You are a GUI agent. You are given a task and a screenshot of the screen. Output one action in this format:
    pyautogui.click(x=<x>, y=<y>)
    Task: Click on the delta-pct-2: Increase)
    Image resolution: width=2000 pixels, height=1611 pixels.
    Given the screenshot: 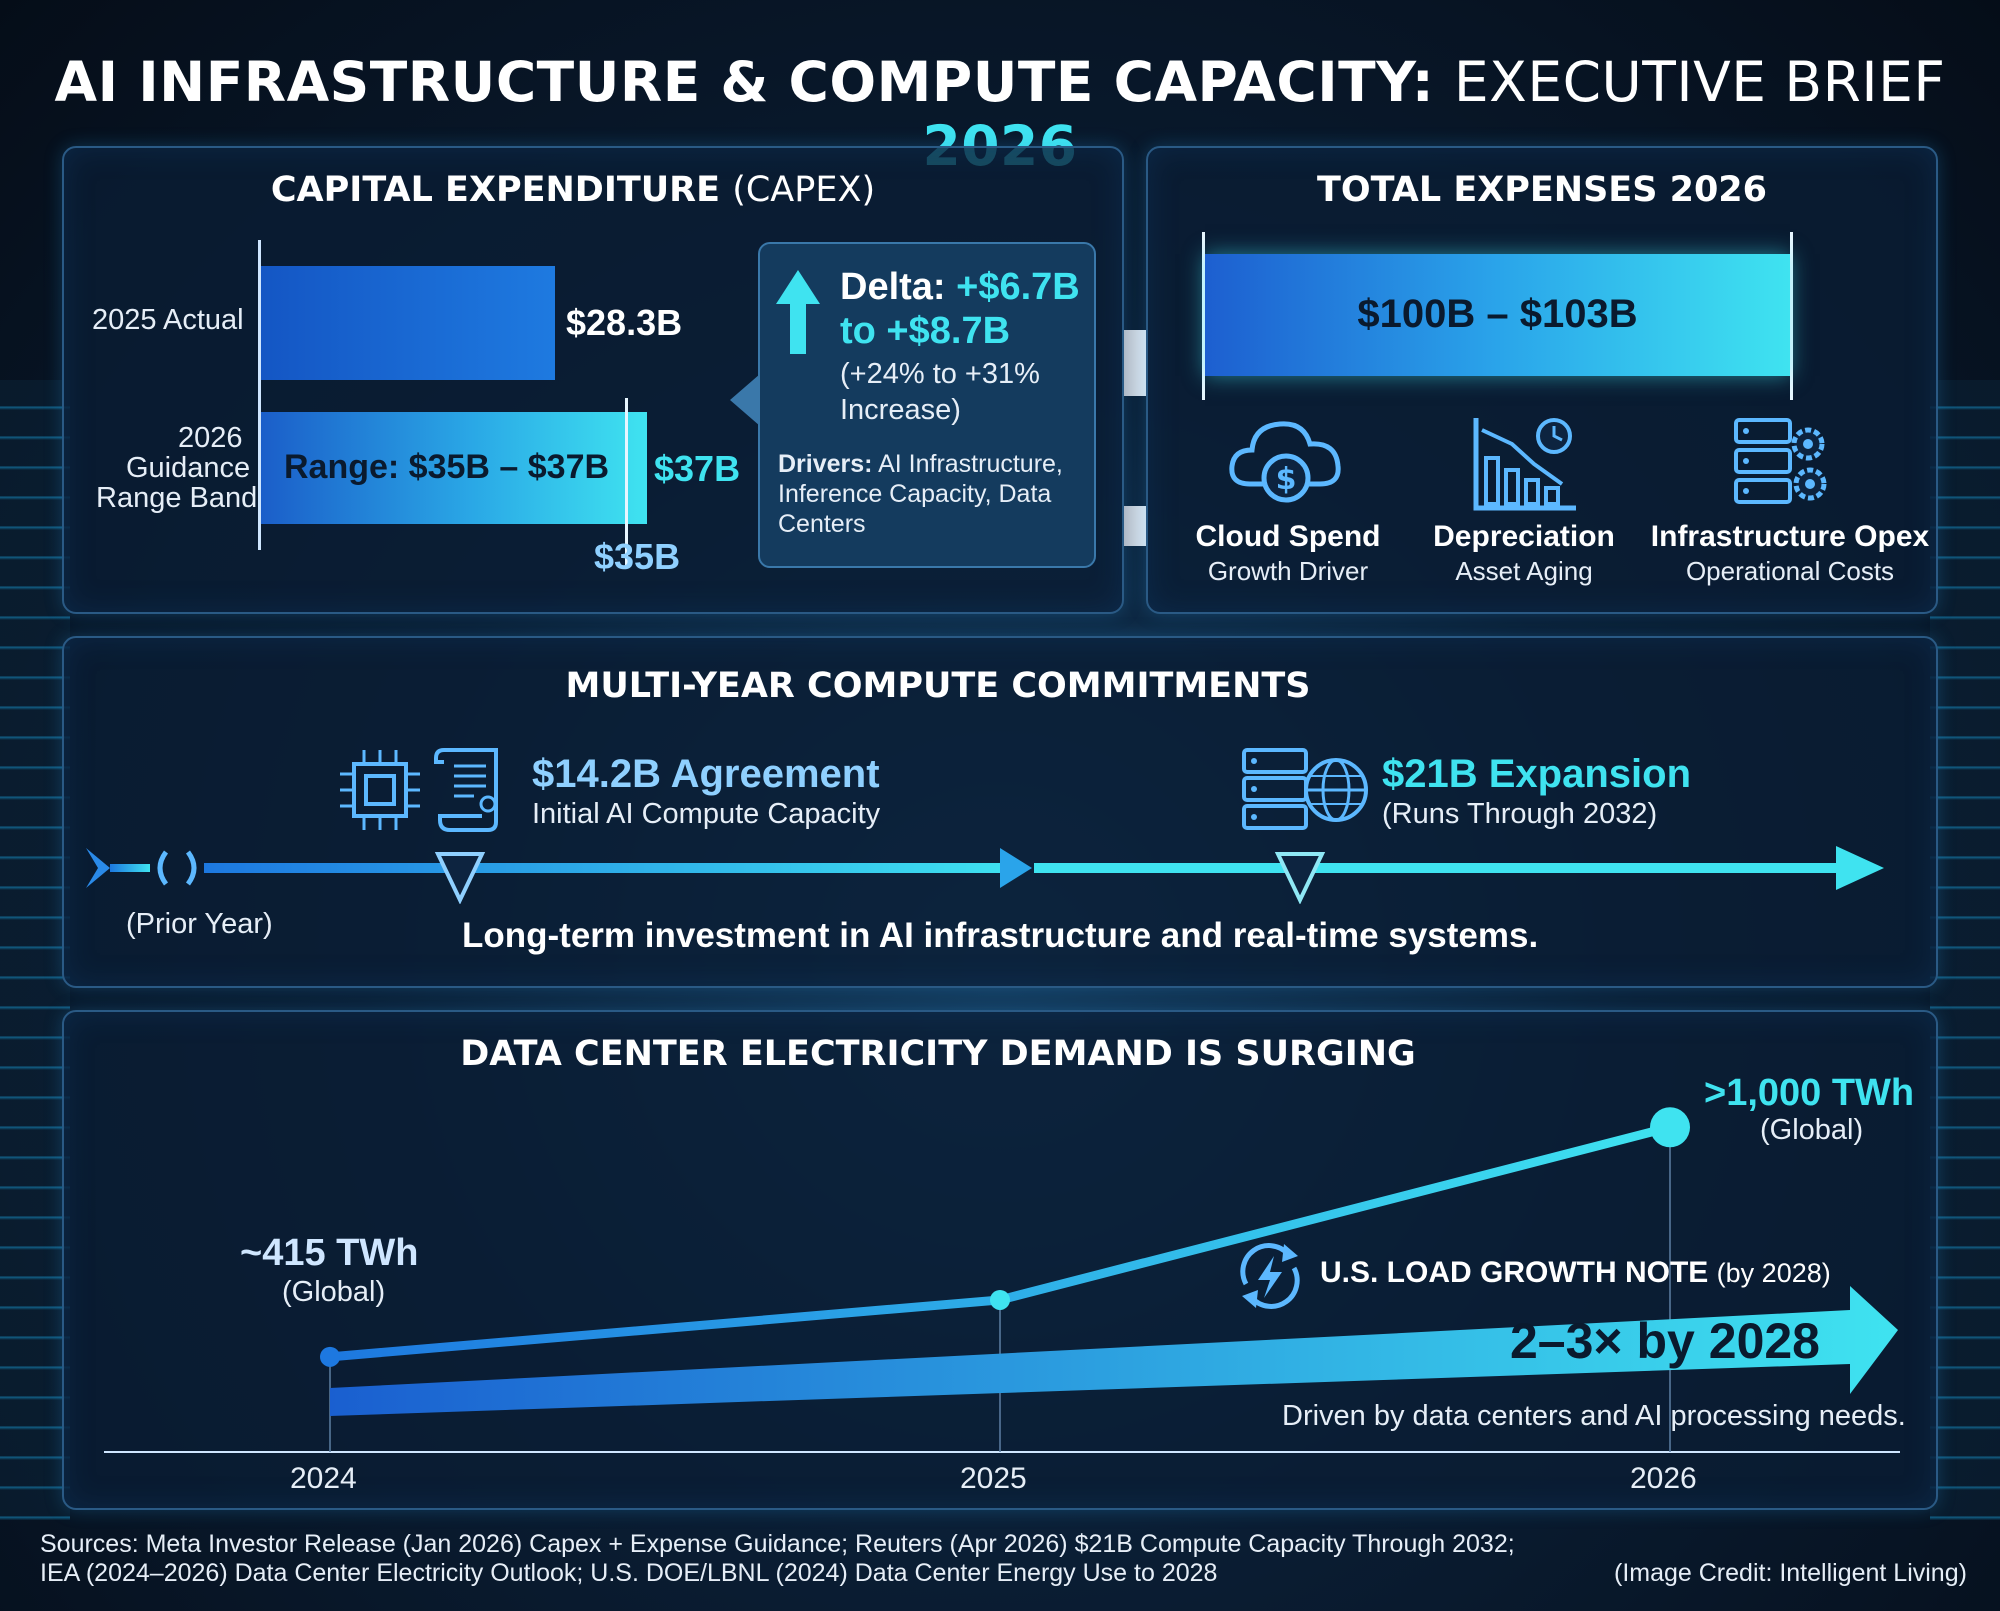 What is the action you would take?
    pyautogui.click(x=900, y=410)
    